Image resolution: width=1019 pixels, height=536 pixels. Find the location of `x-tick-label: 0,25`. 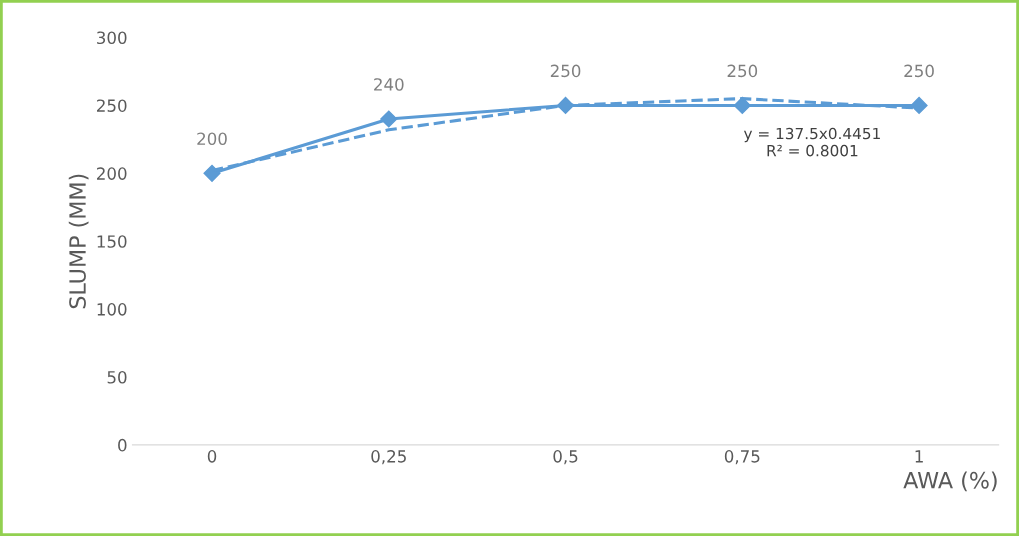

x-tick-label: 0,25 is located at coordinates (388, 457).